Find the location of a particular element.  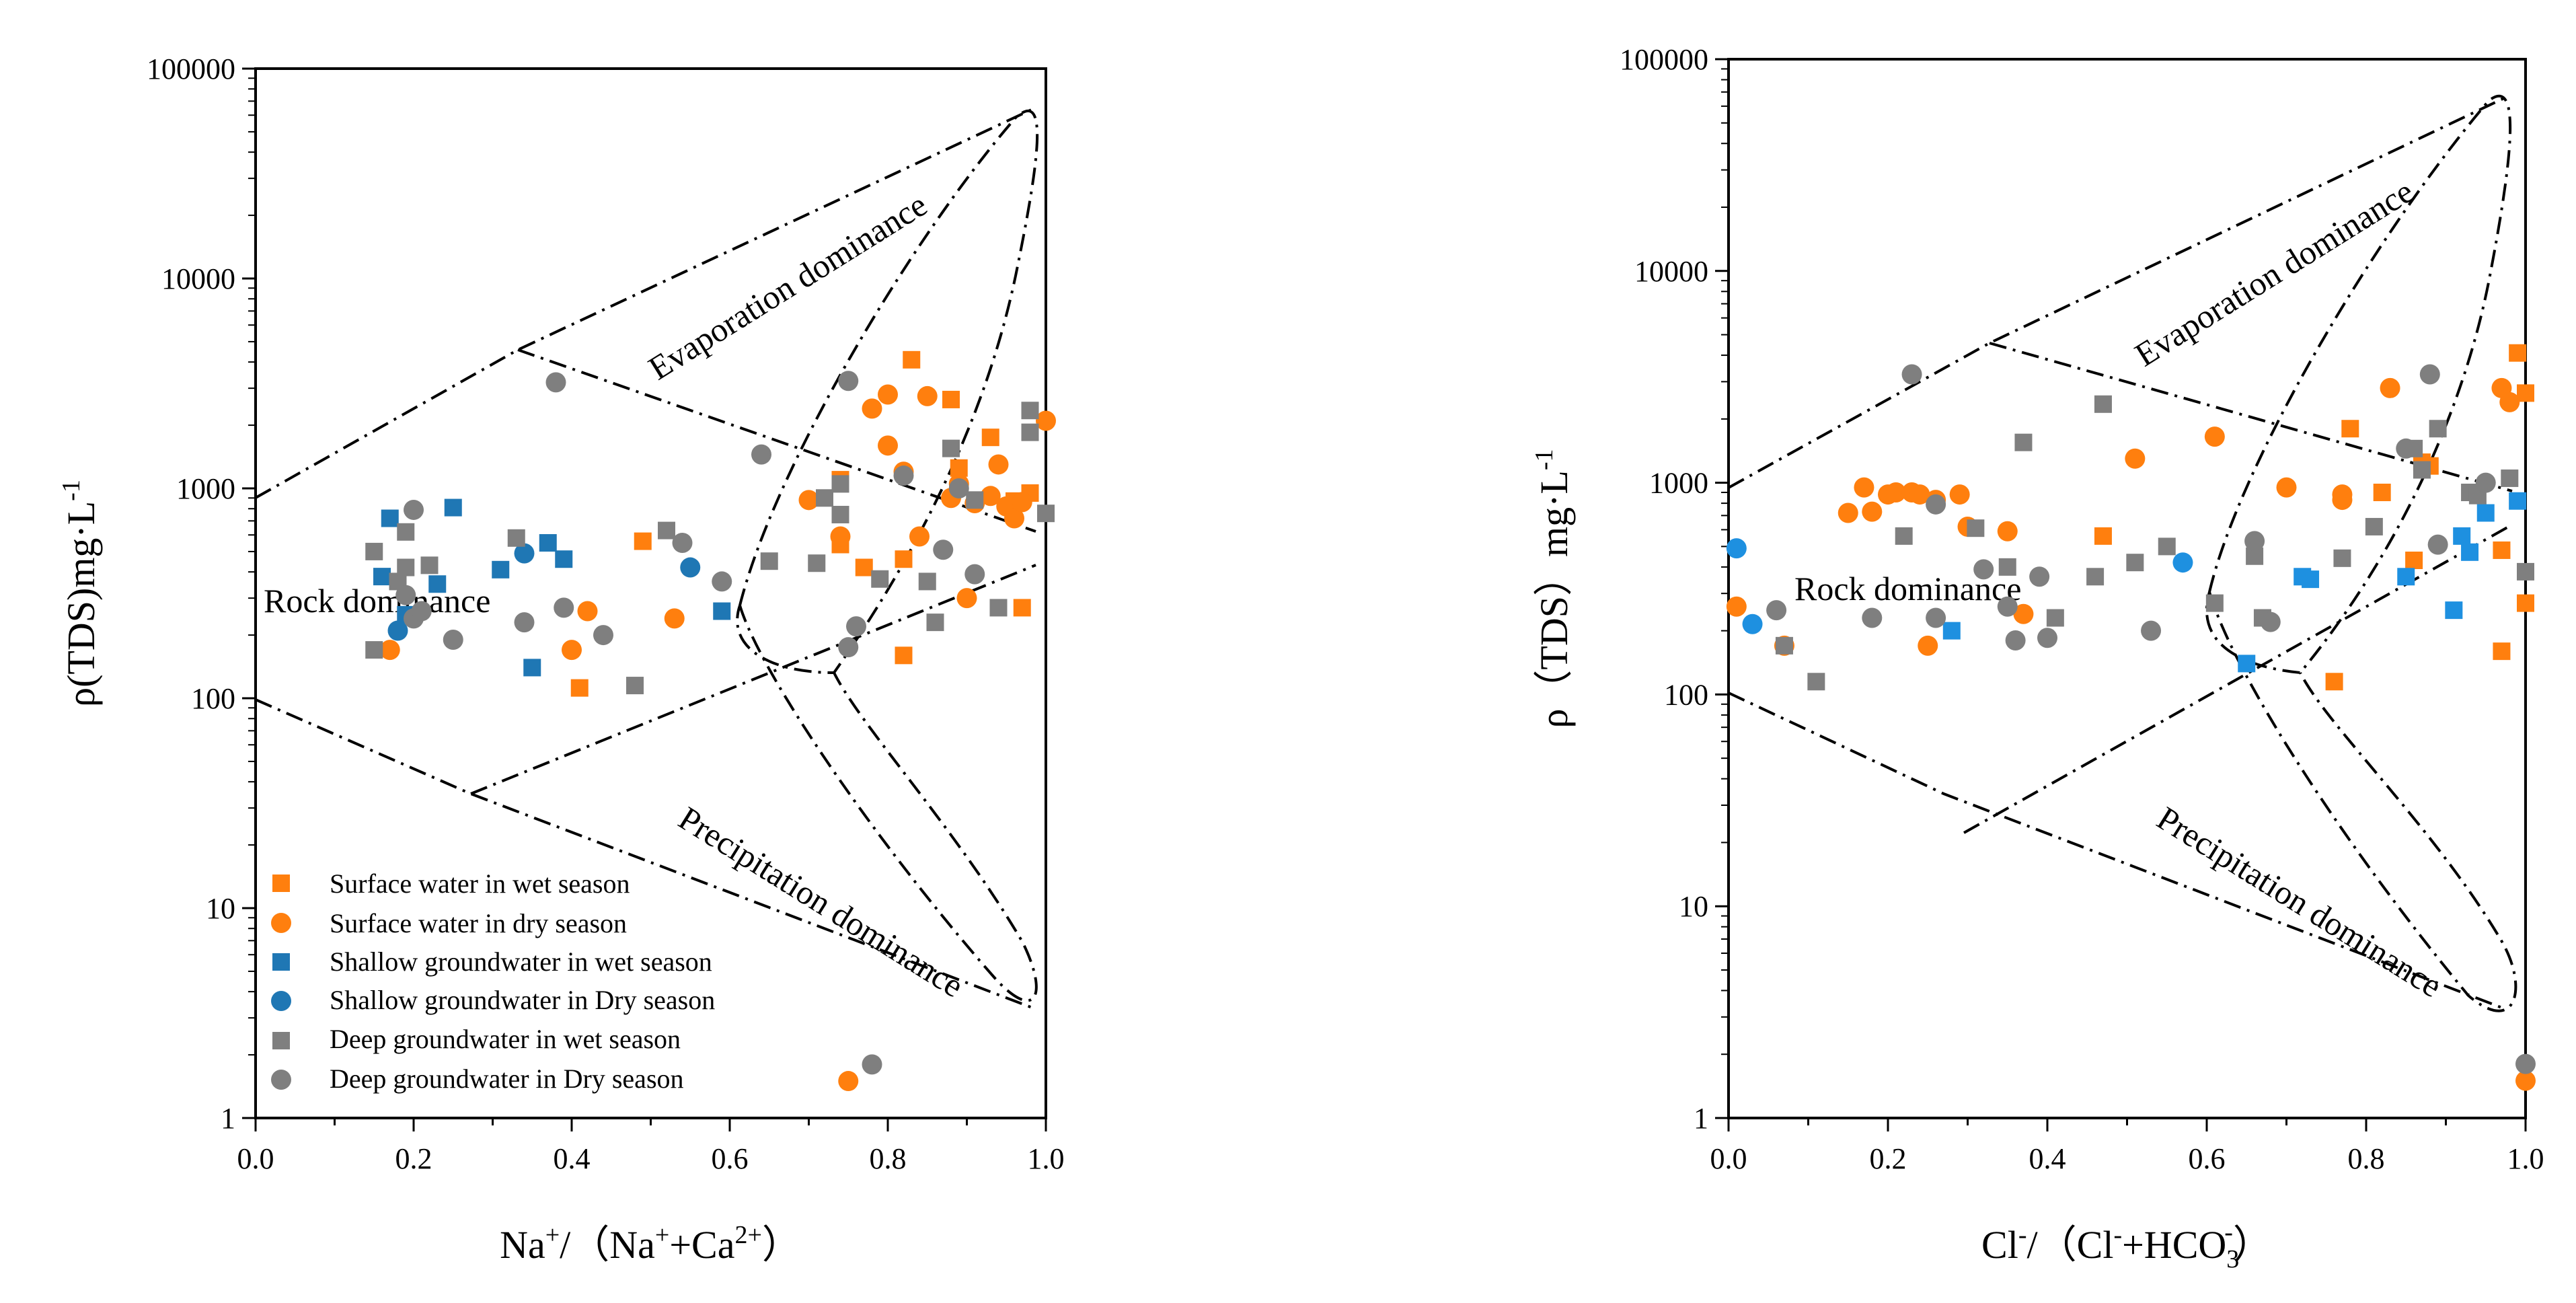

left-x-tick-label: 1.0 is located at coordinates (1046, 1158).